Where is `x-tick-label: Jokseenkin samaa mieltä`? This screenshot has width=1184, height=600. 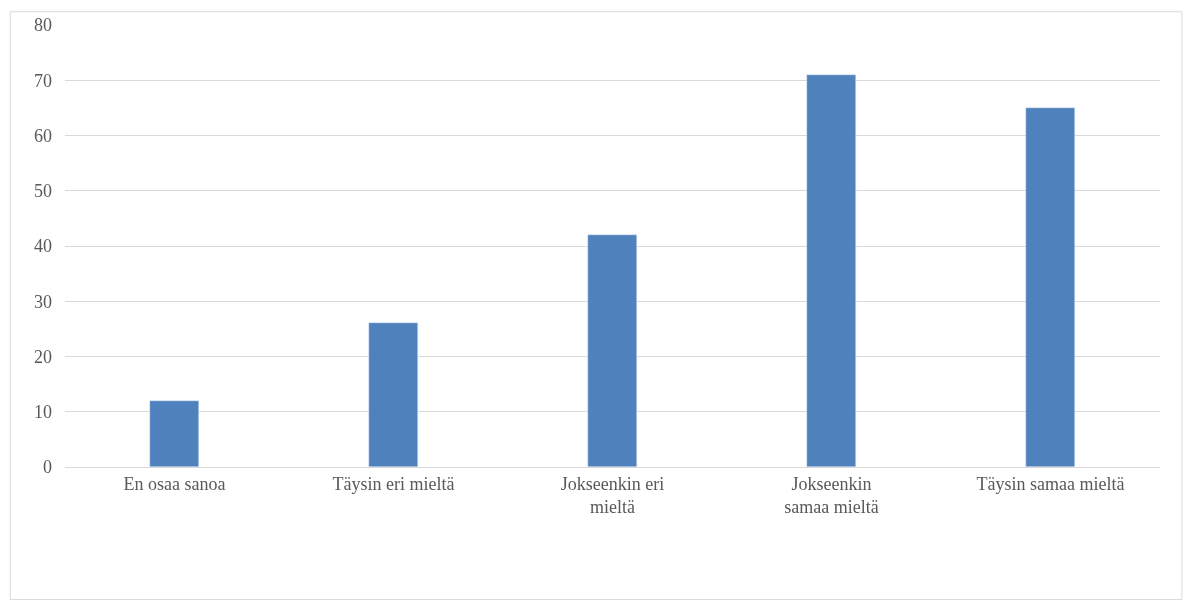 x-tick-label: Jokseenkin samaa mieltä is located at coordinates (831, 495).